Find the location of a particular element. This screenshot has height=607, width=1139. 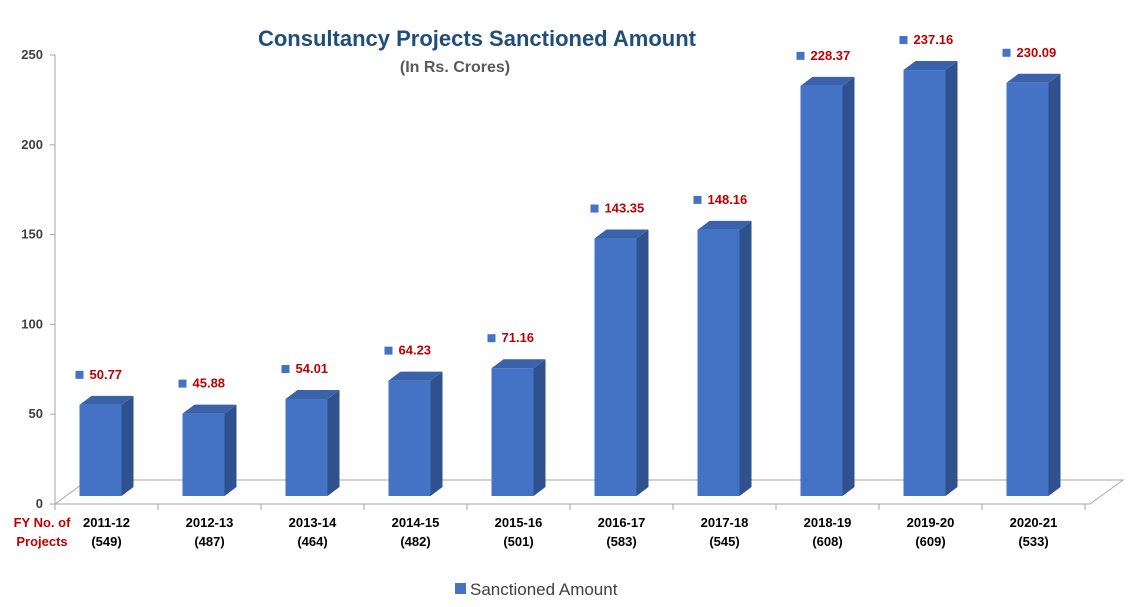

project-count-label: (549) is located at coordinates (106, 541).